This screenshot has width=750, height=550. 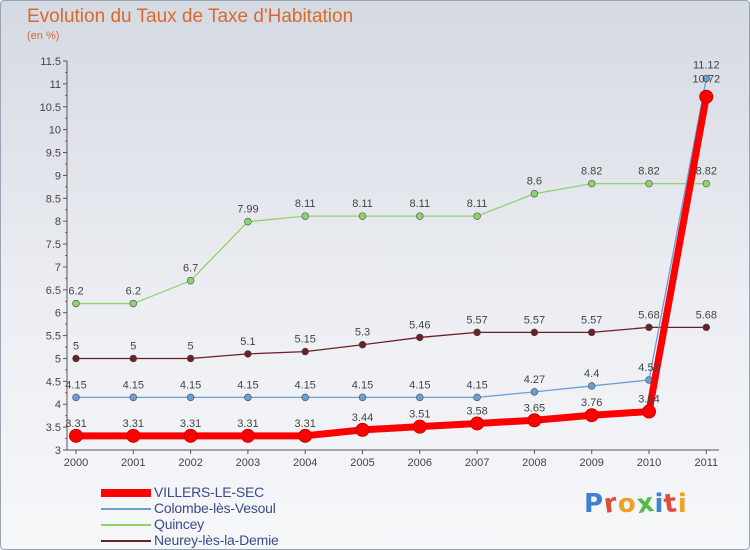 I want to click on legend-swatch, so click(x=126, y=525).